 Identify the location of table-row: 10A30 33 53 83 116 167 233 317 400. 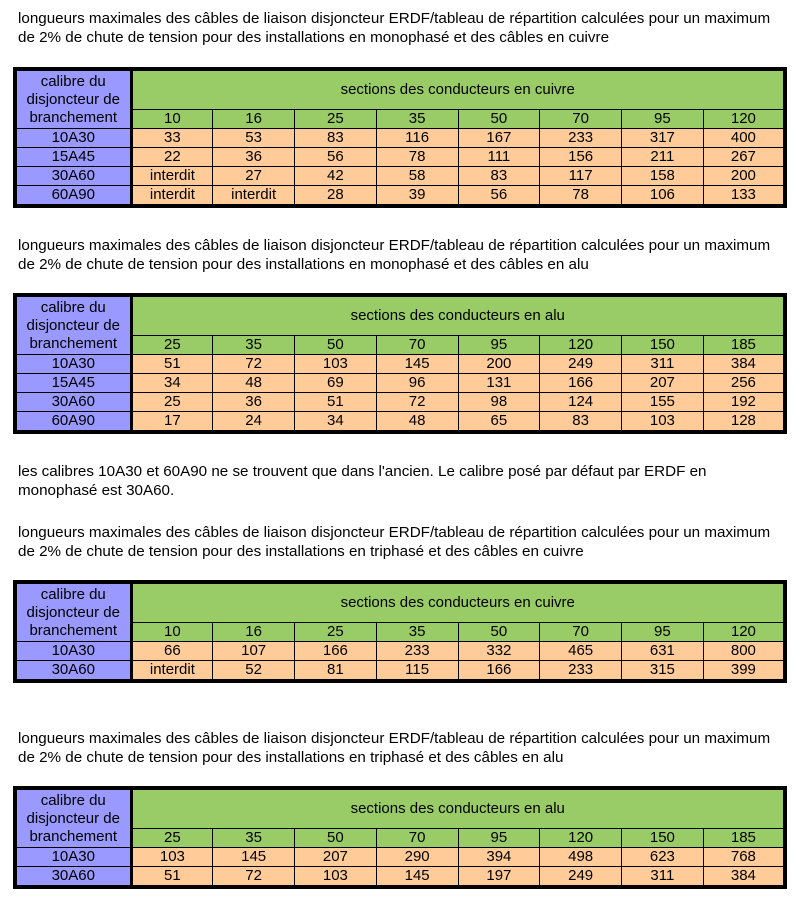
(400, 138).